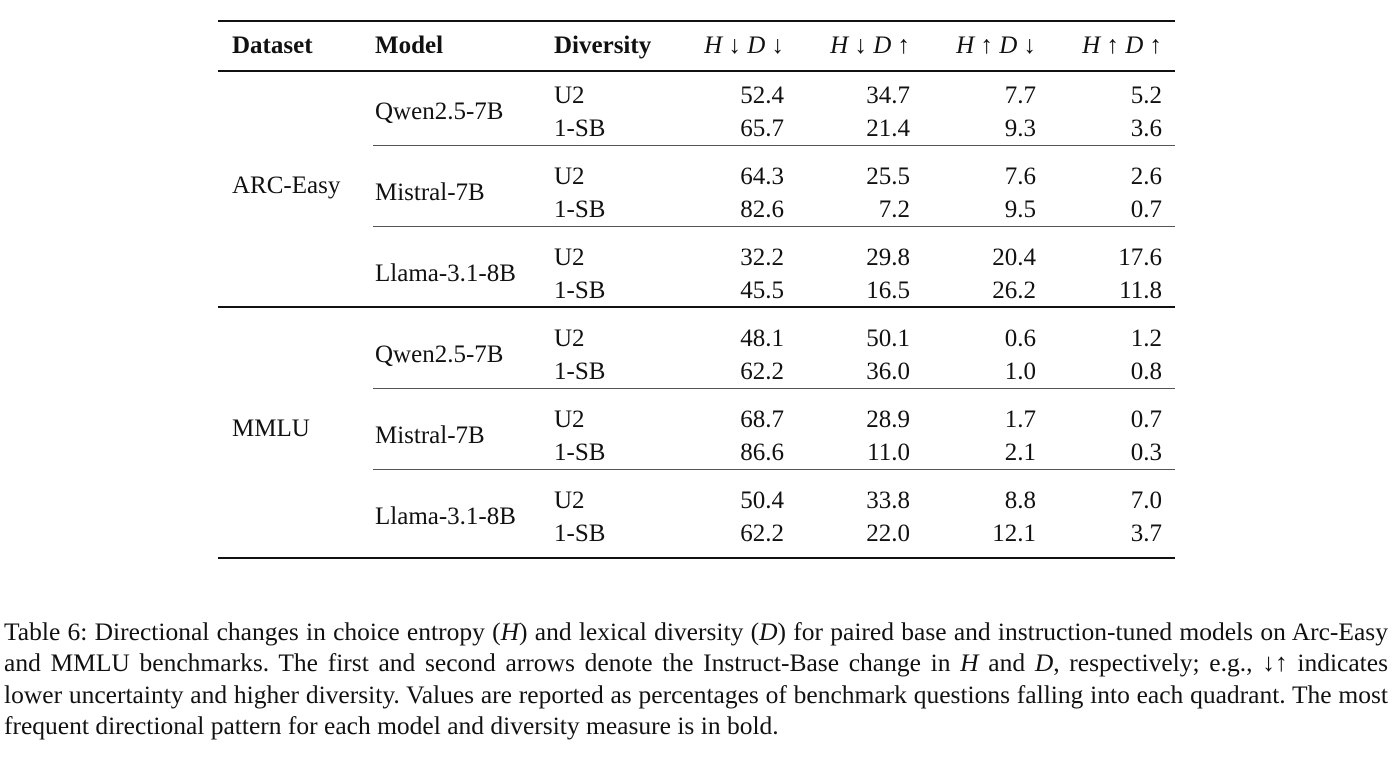 This screenshot has width=1394, height=782. Describe the element at coordinates (888, 128) in the screenshot. I see `table-cell: 21.4` at that location.